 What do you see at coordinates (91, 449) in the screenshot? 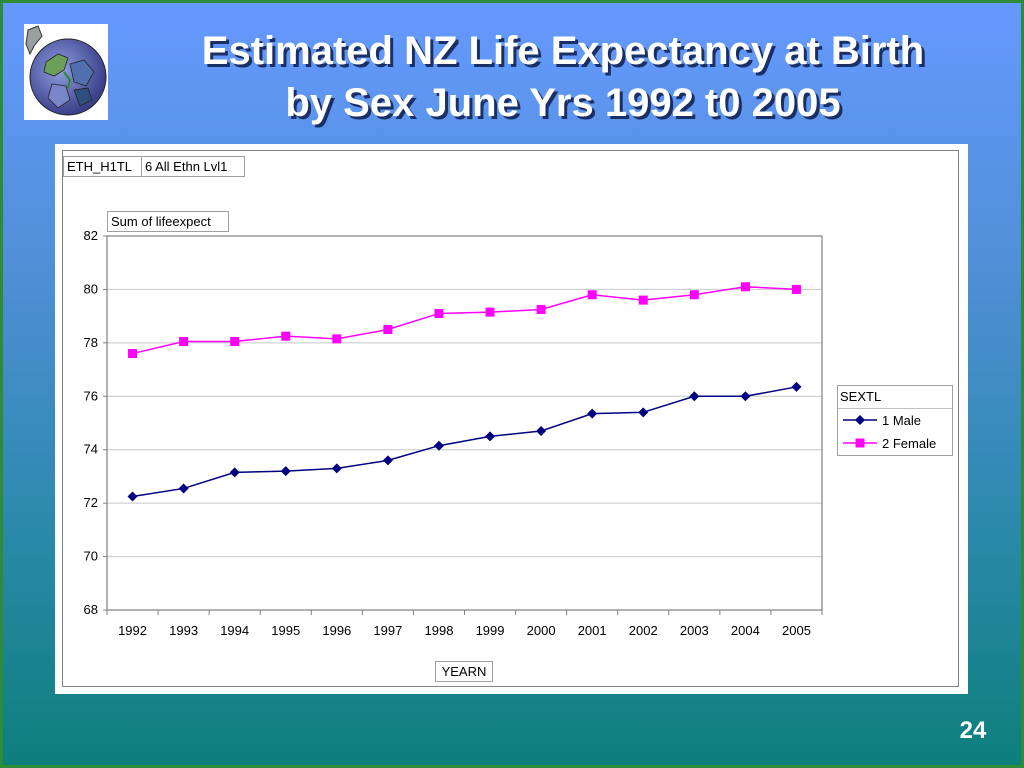
I see `y-tick-label: 74` at bounding box center [91, 449].